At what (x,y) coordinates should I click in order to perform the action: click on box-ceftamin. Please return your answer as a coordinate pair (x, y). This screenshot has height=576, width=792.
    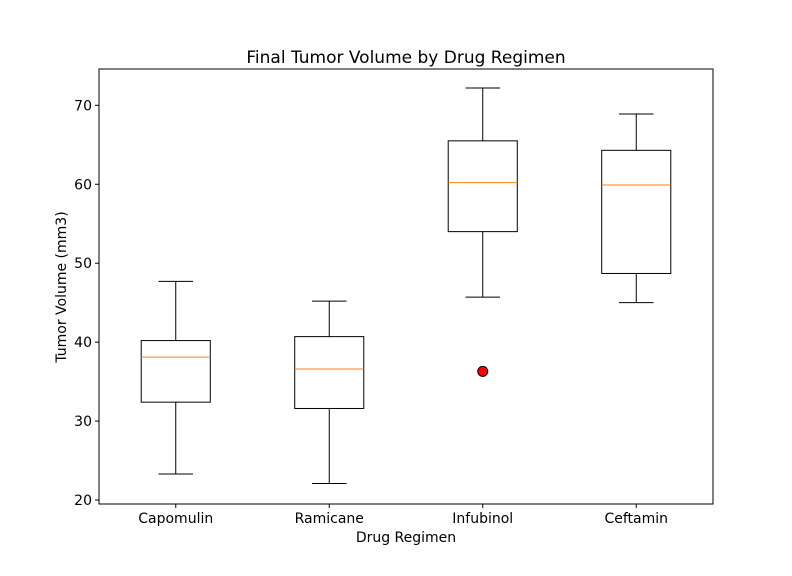
    Looking at the image, I should click on (636, 208).